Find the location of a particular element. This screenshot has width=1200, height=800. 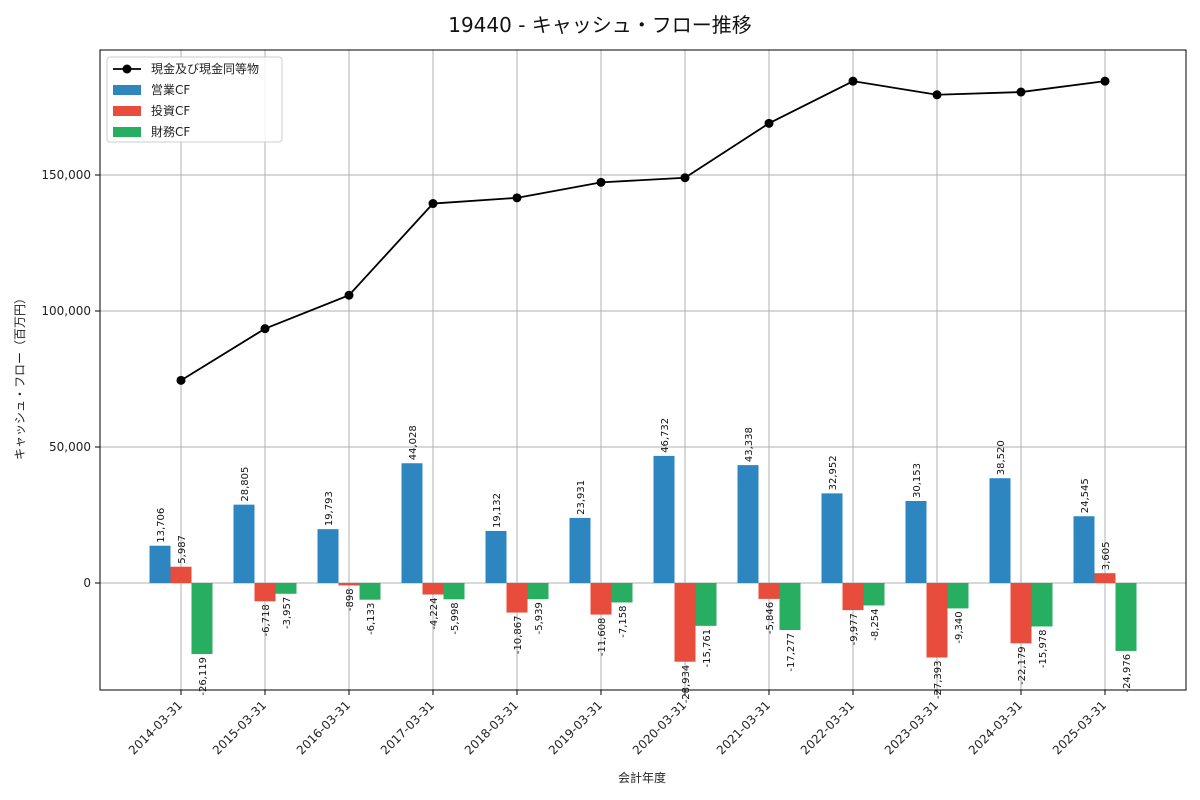

bar-value-label: -5,846 is located at coordinates (770, 618).